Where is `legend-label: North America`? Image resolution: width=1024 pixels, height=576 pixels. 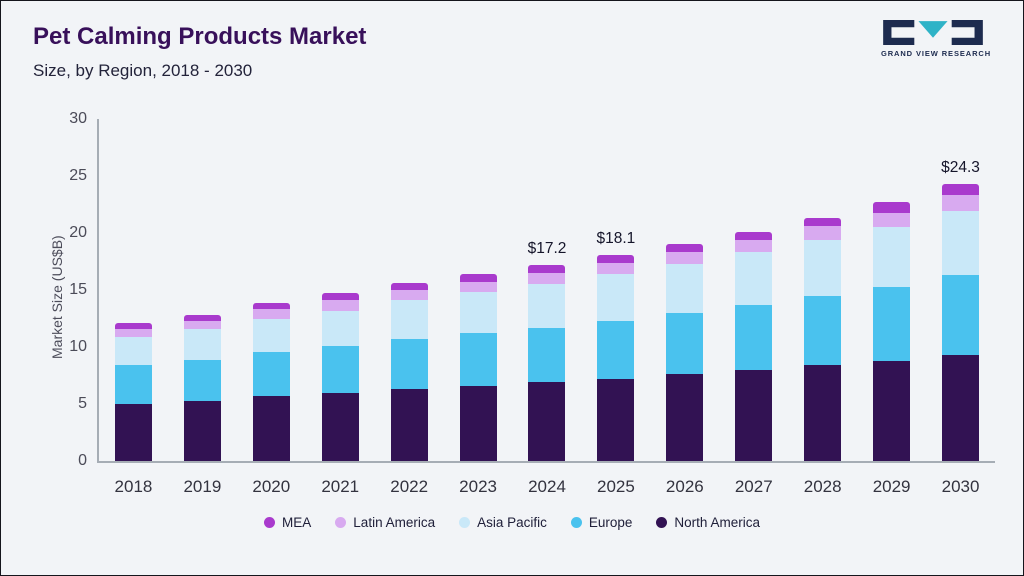 legend-label: North America is located at coordinates (717, 522).